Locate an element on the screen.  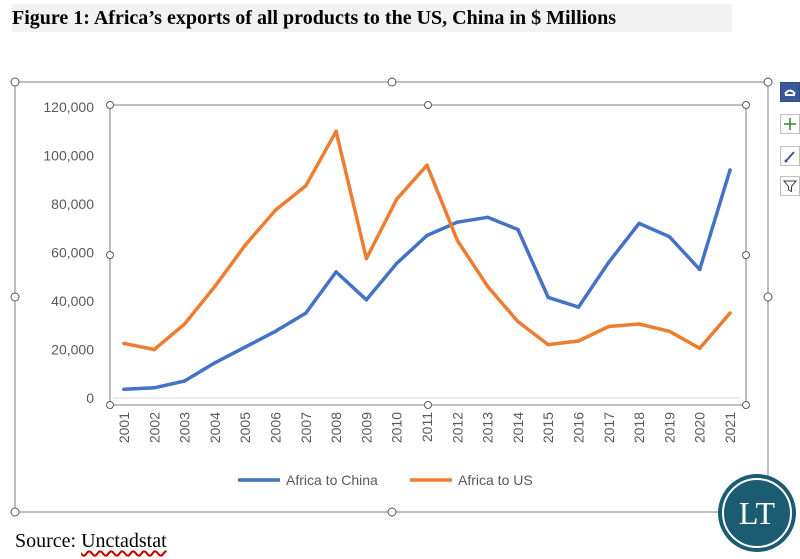
chart-style-brush-button is located at coordinates (790, 156).